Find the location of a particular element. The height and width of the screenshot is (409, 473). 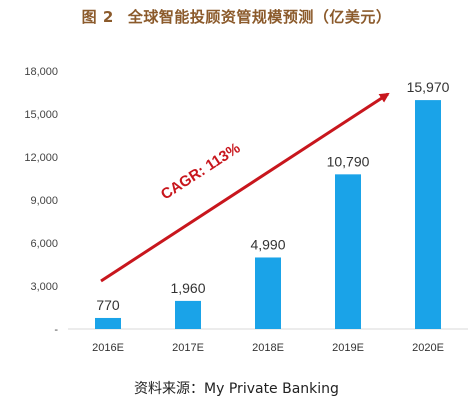

x-tick-label: 2018E is located at coordinates (268, 348).